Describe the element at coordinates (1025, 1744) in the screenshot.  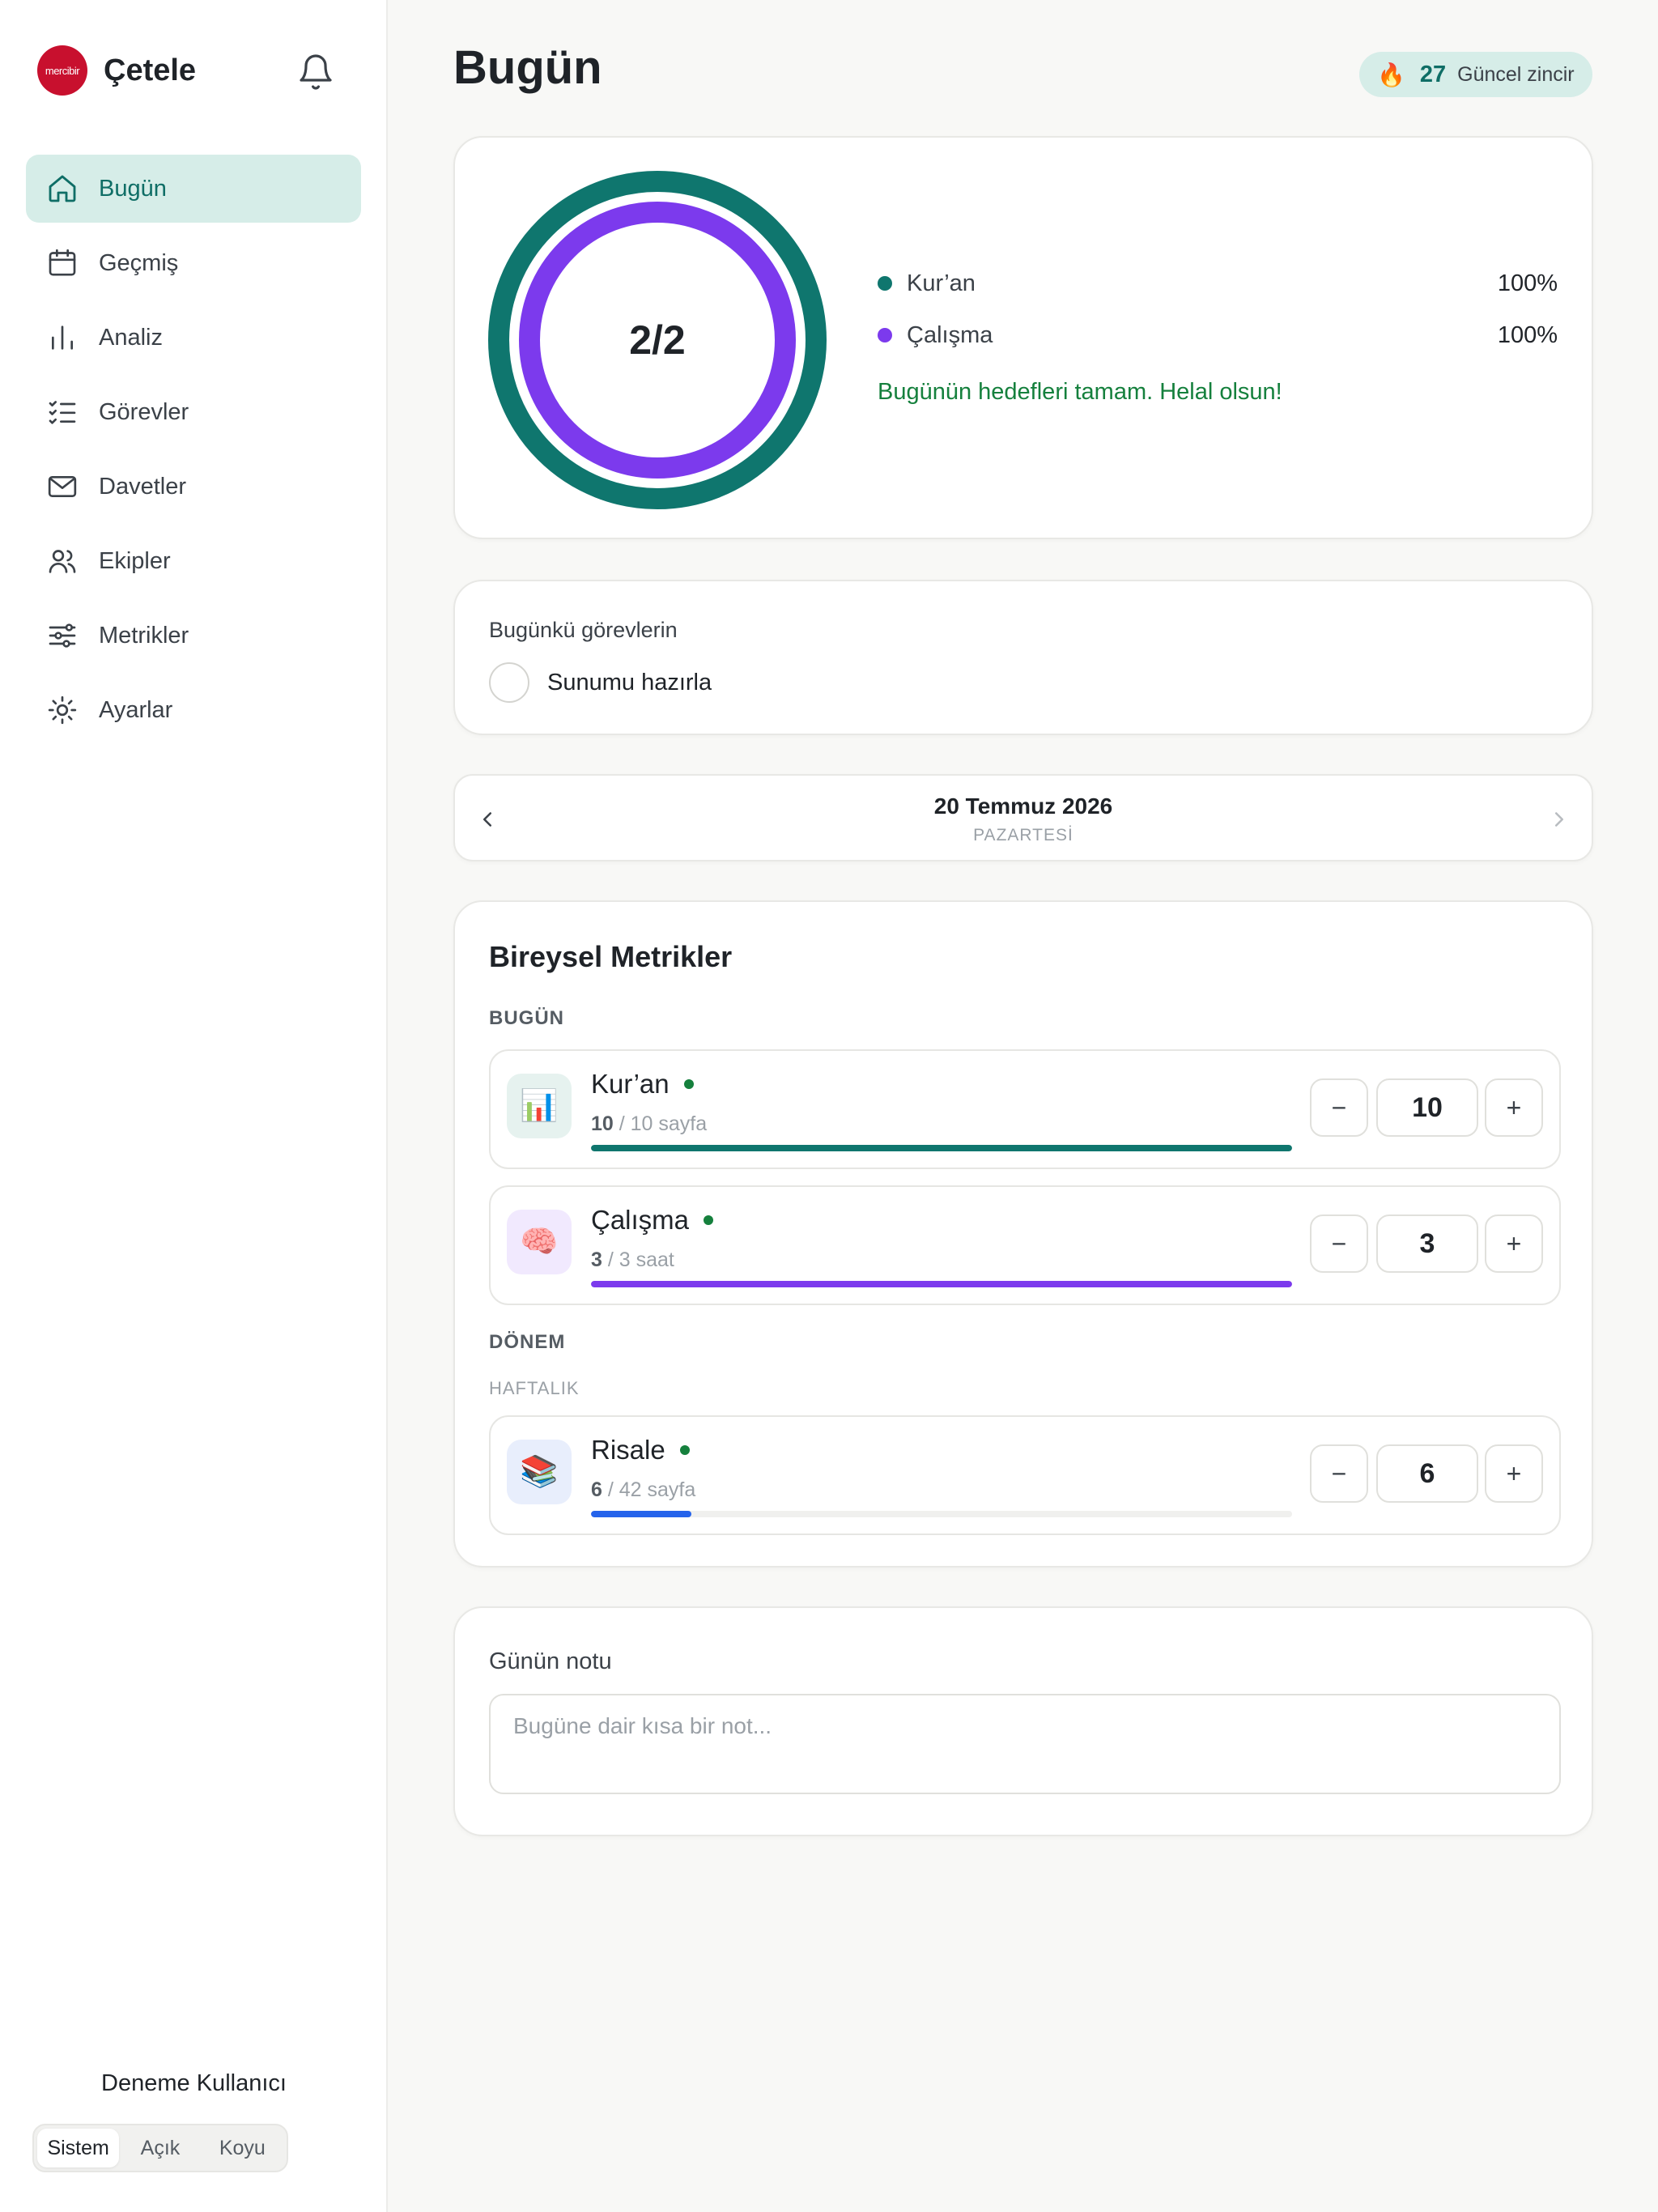
I see `note-input` at that location.